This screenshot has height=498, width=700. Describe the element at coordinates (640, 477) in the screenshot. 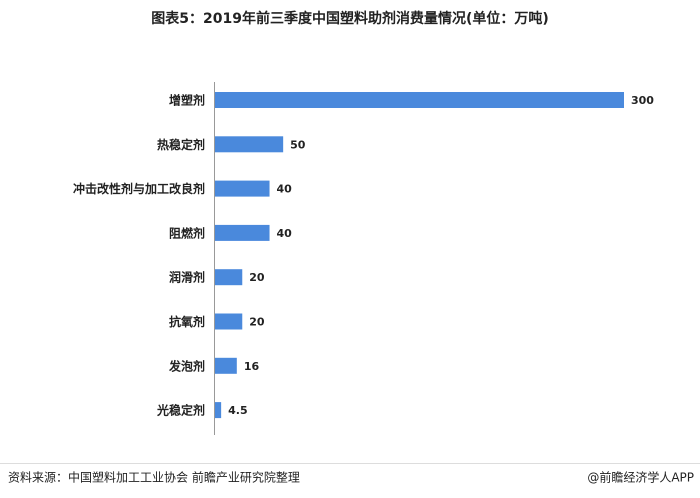

I see `brand: @前瞻经济学人APP` at that location.